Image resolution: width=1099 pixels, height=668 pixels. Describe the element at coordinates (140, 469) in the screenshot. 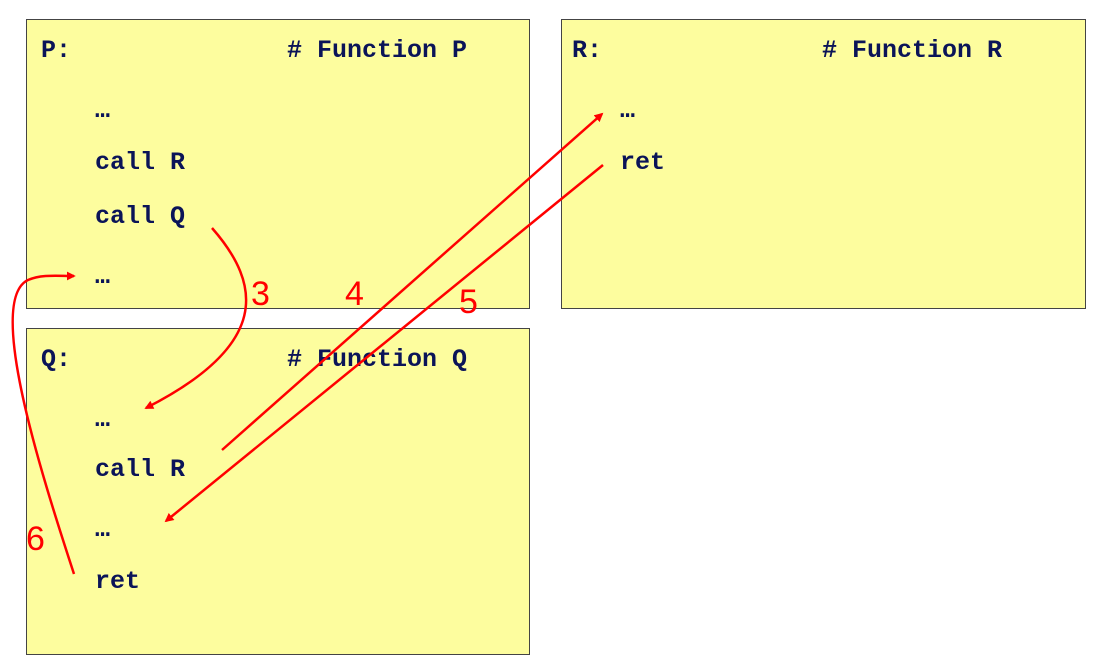

I see `function-q-line-2: call R` at that location.